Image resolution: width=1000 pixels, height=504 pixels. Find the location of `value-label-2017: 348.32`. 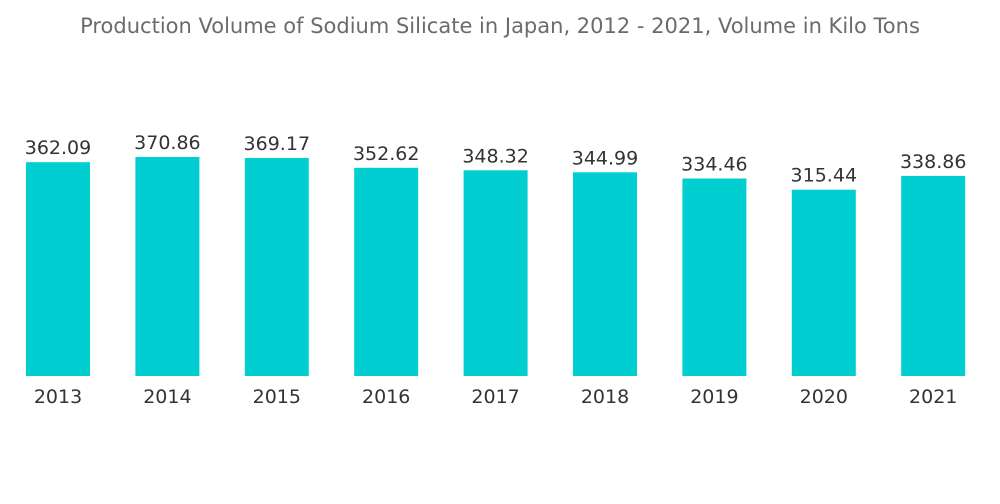

value-label-2017: 348.32 is located at coordinates (495, 156).